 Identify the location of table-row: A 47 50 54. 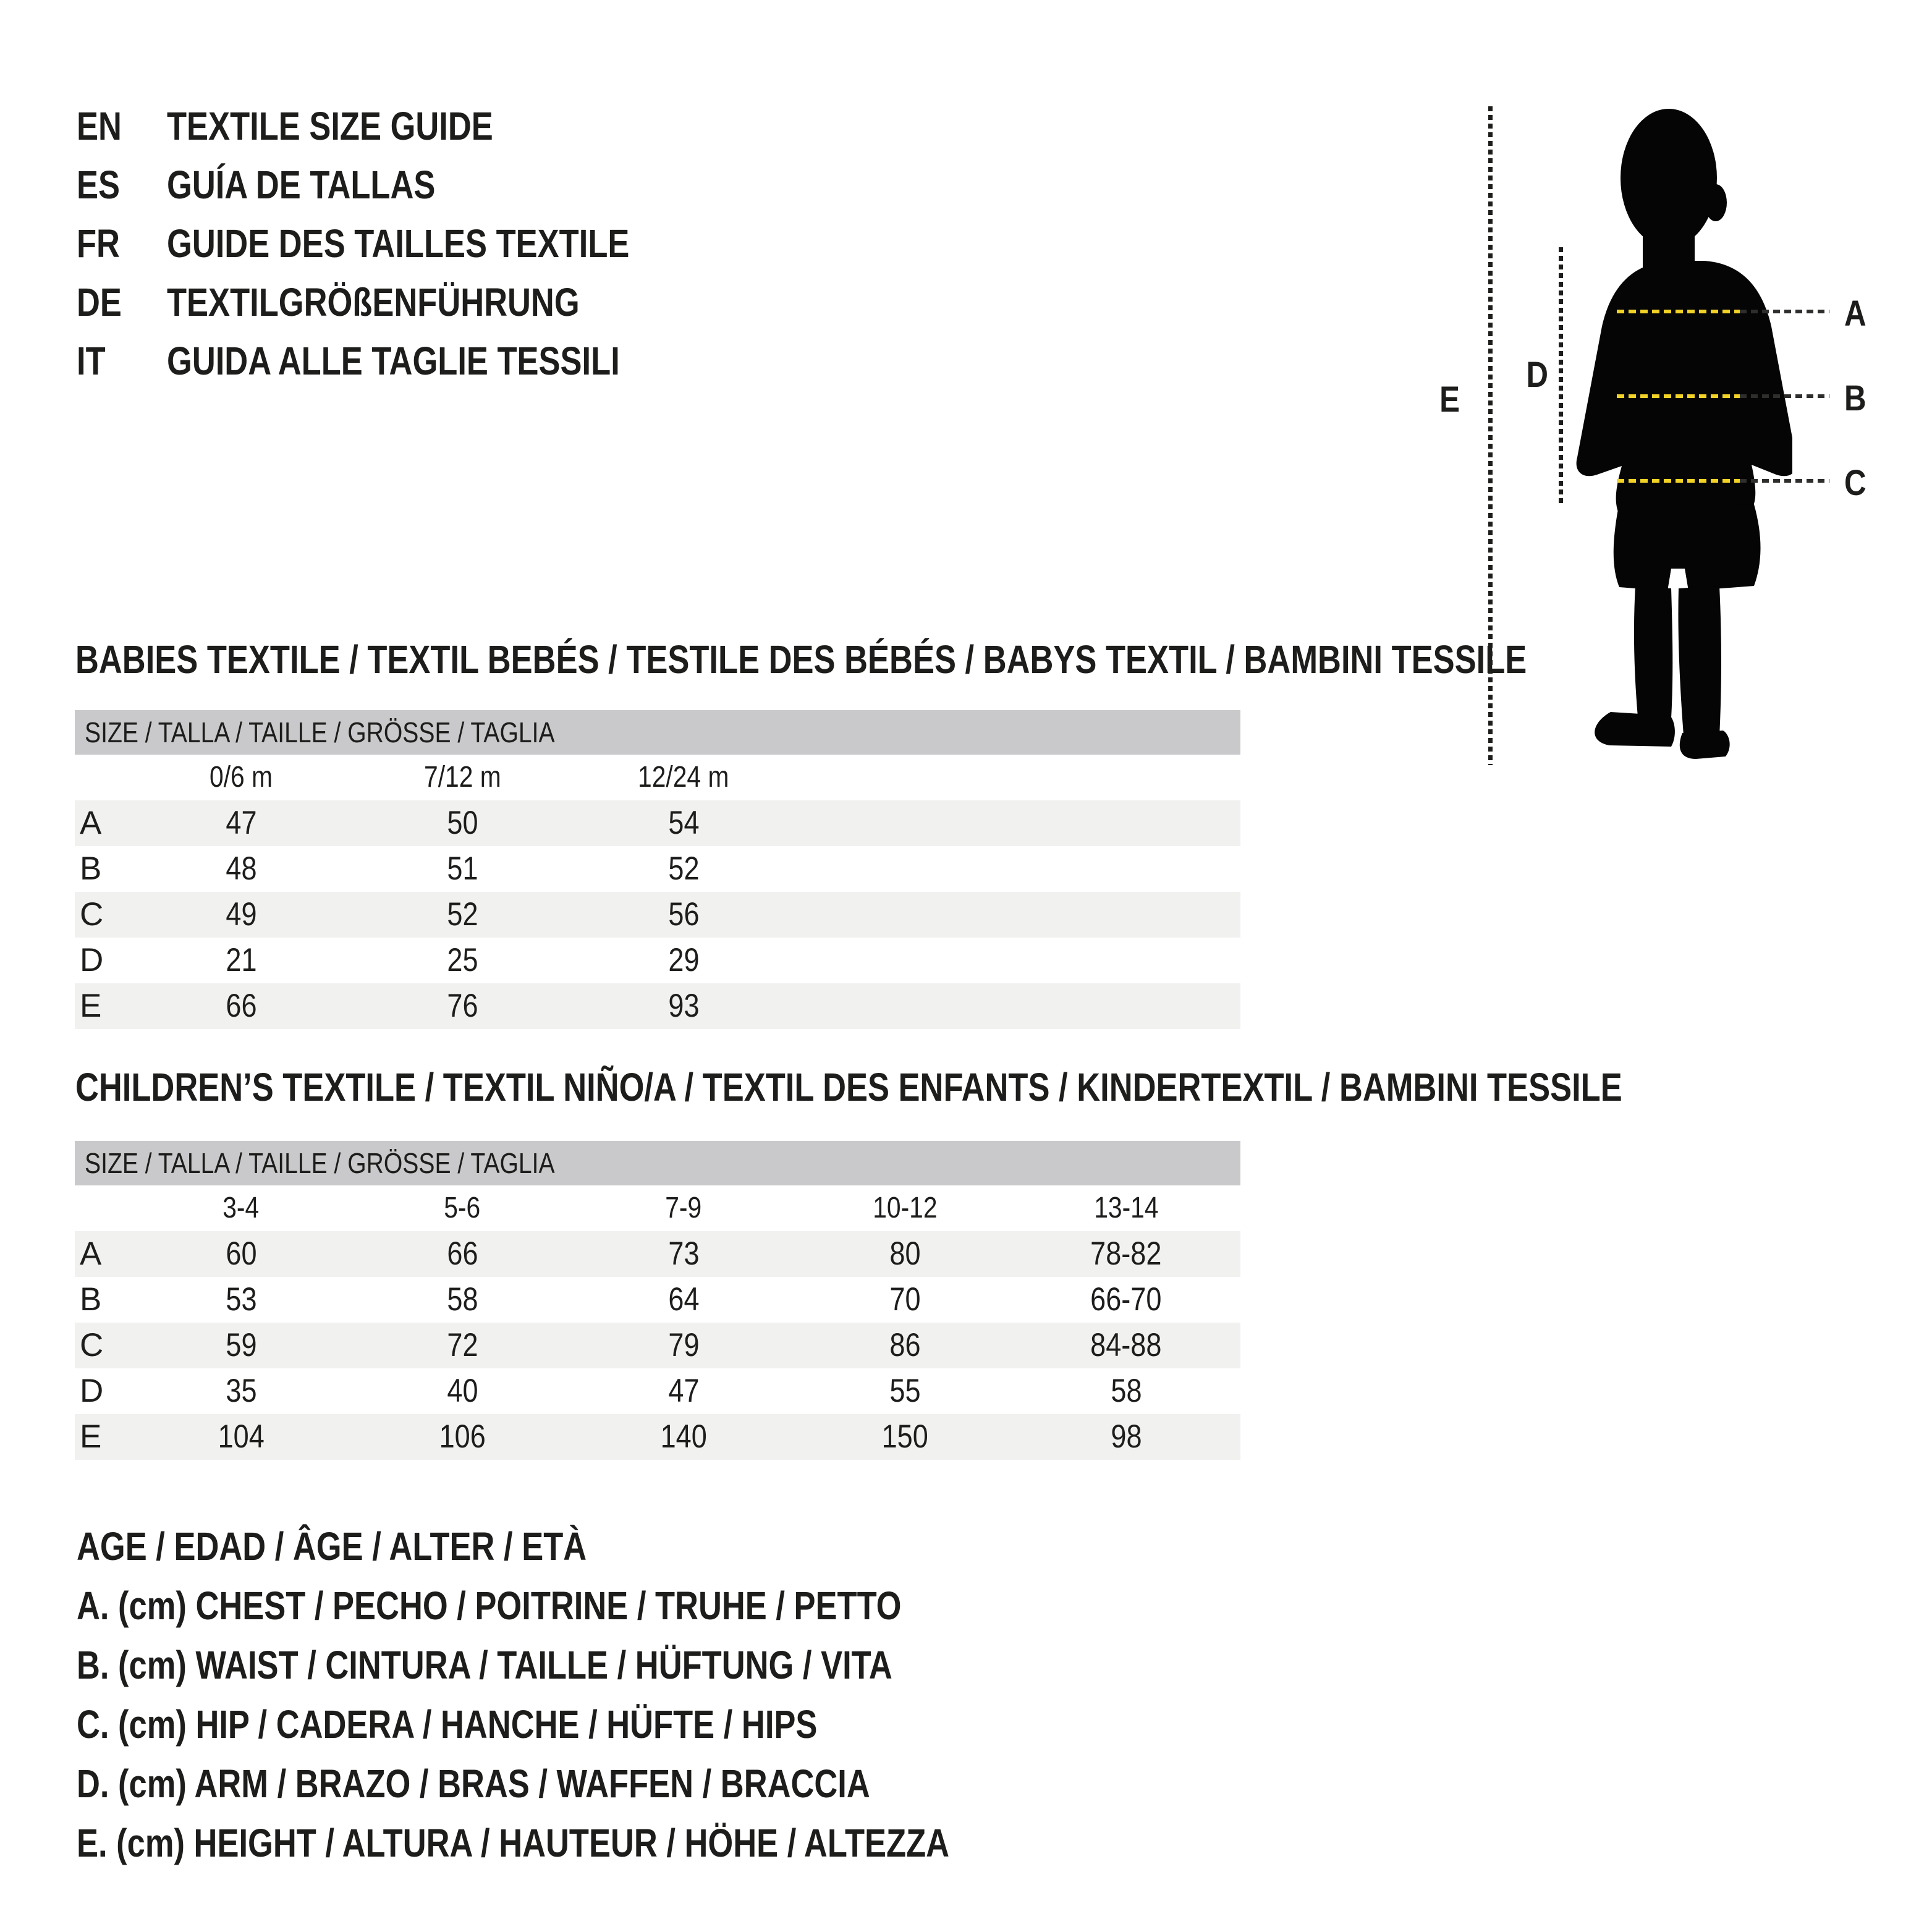
(657, 823).